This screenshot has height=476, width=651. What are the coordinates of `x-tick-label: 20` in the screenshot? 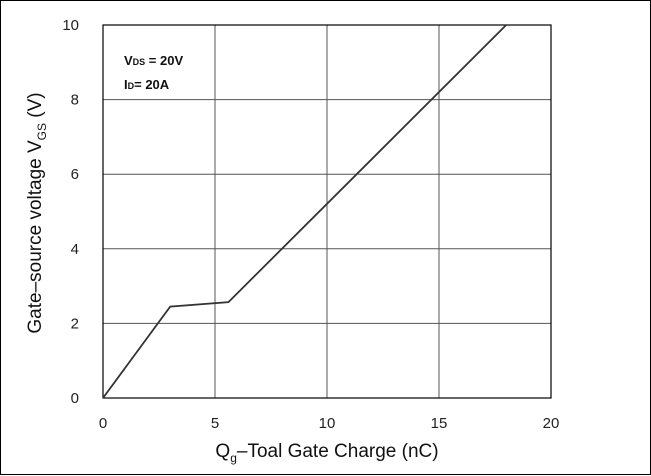 It's located at (551, 423).